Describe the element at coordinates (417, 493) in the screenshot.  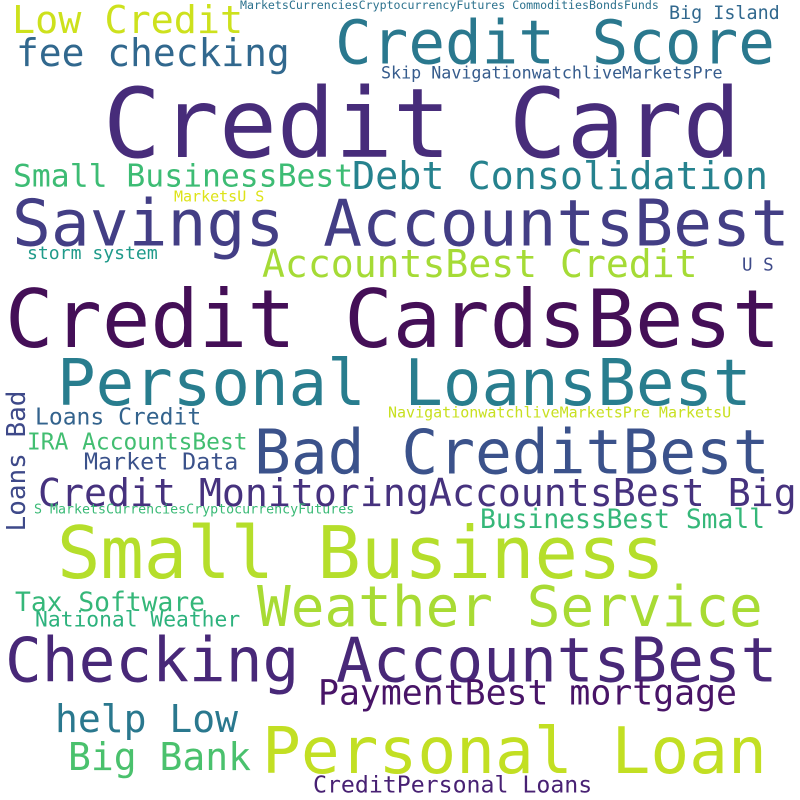
I see `word-credit-monitoring: Credit MonitoringAccountsBest Big` at that location.